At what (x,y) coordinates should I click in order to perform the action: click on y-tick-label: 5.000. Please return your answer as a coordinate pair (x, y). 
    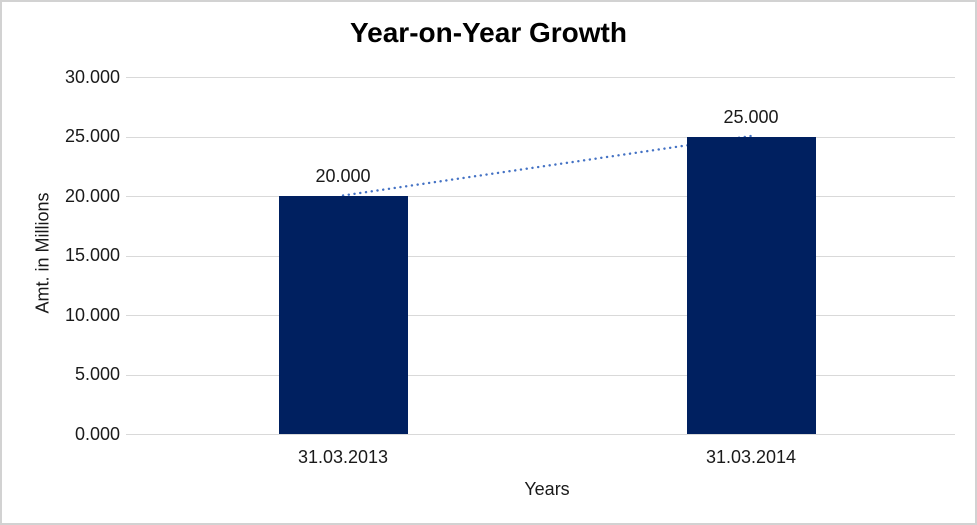
    Looking at the image, I should click on (97, 374).